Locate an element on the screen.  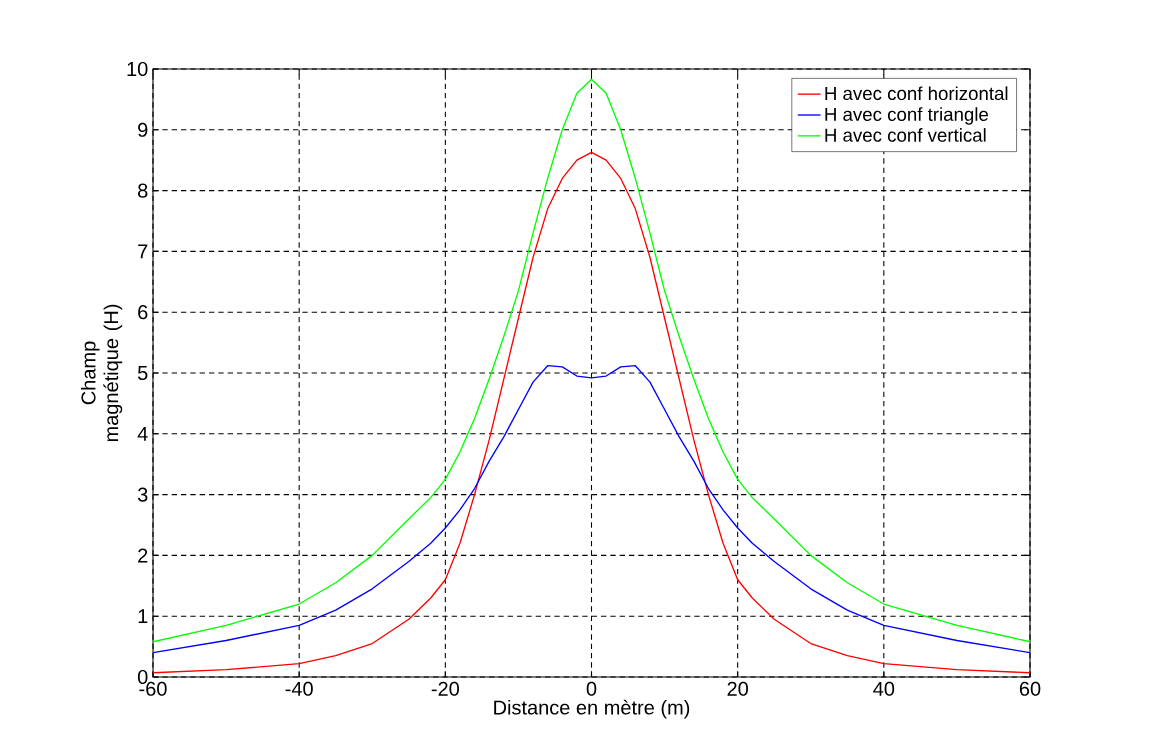
y-tick-label: 7 is located at coordinates (143, 251).